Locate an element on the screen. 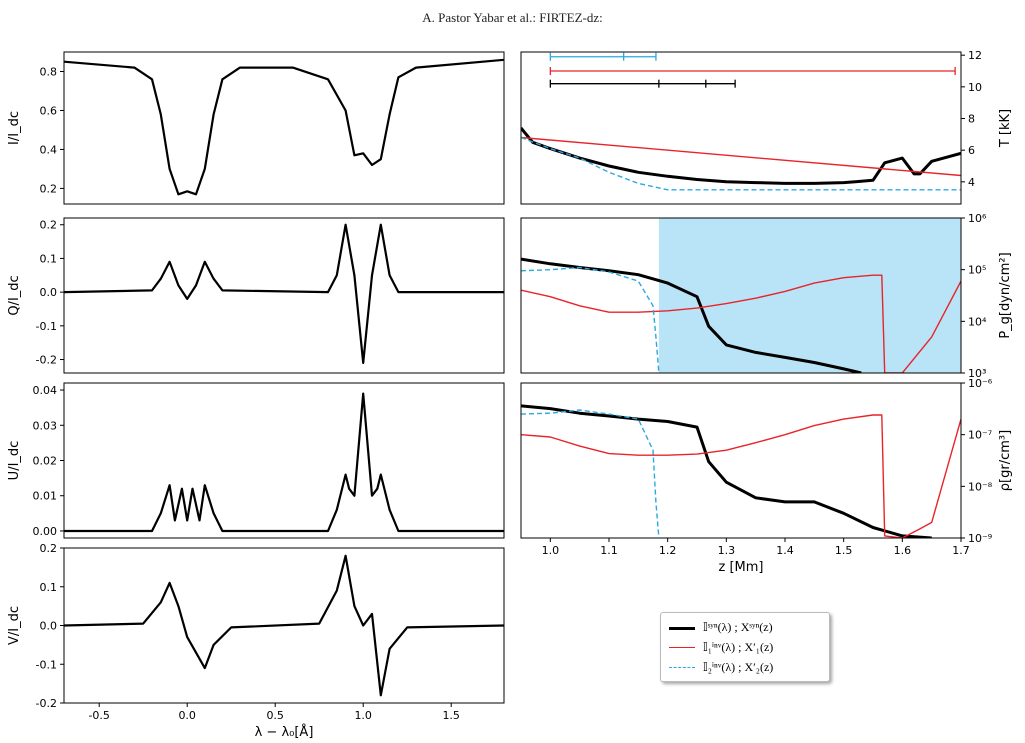 This screenshot has height=743, width=1025. panel-stokes-U: 0.00 0.01 0.02 0.03 0.04 U/I_dc is located at coordinates (256, 460).